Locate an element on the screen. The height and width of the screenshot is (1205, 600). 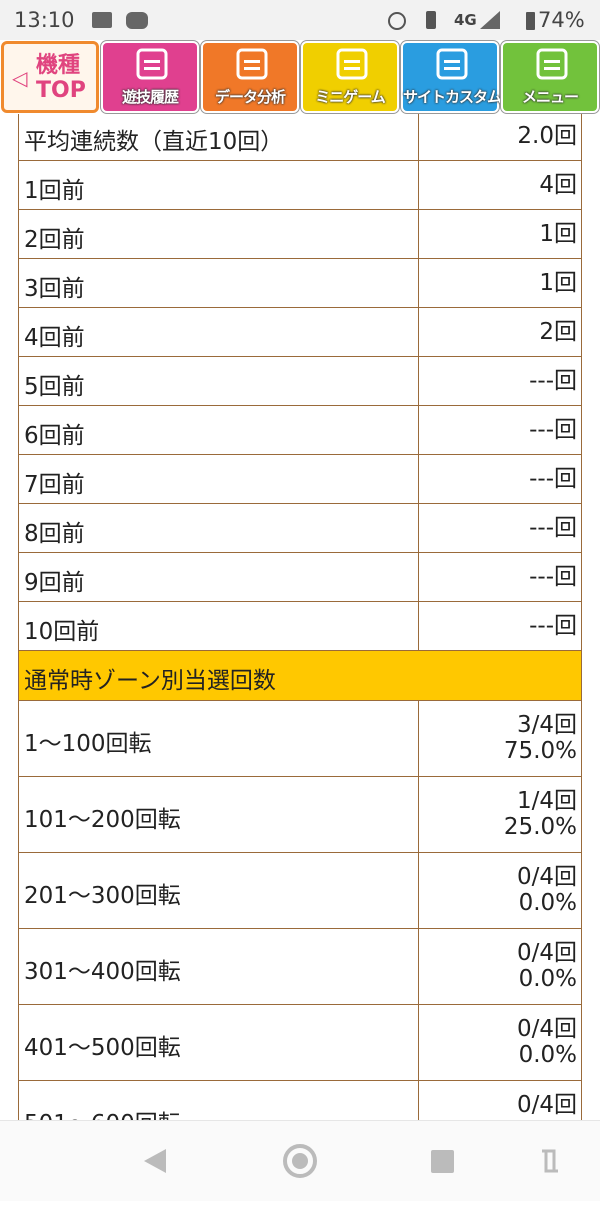
table-row: 401～500回転 0/4回 0.0% is located at coordinates (300, 1043).